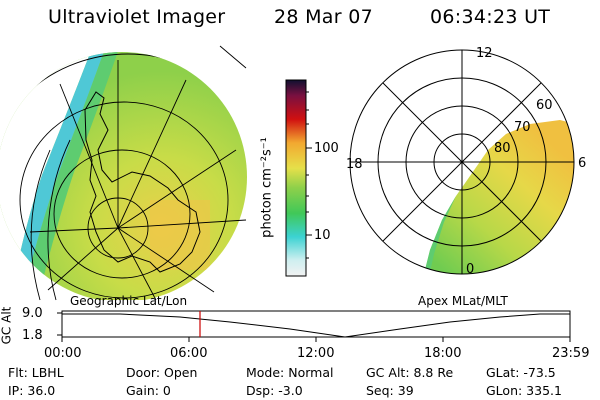 The width and height of the screenshot is (600, 400). I want to click on mode-info: Mode: Normal, so click(290, 372).